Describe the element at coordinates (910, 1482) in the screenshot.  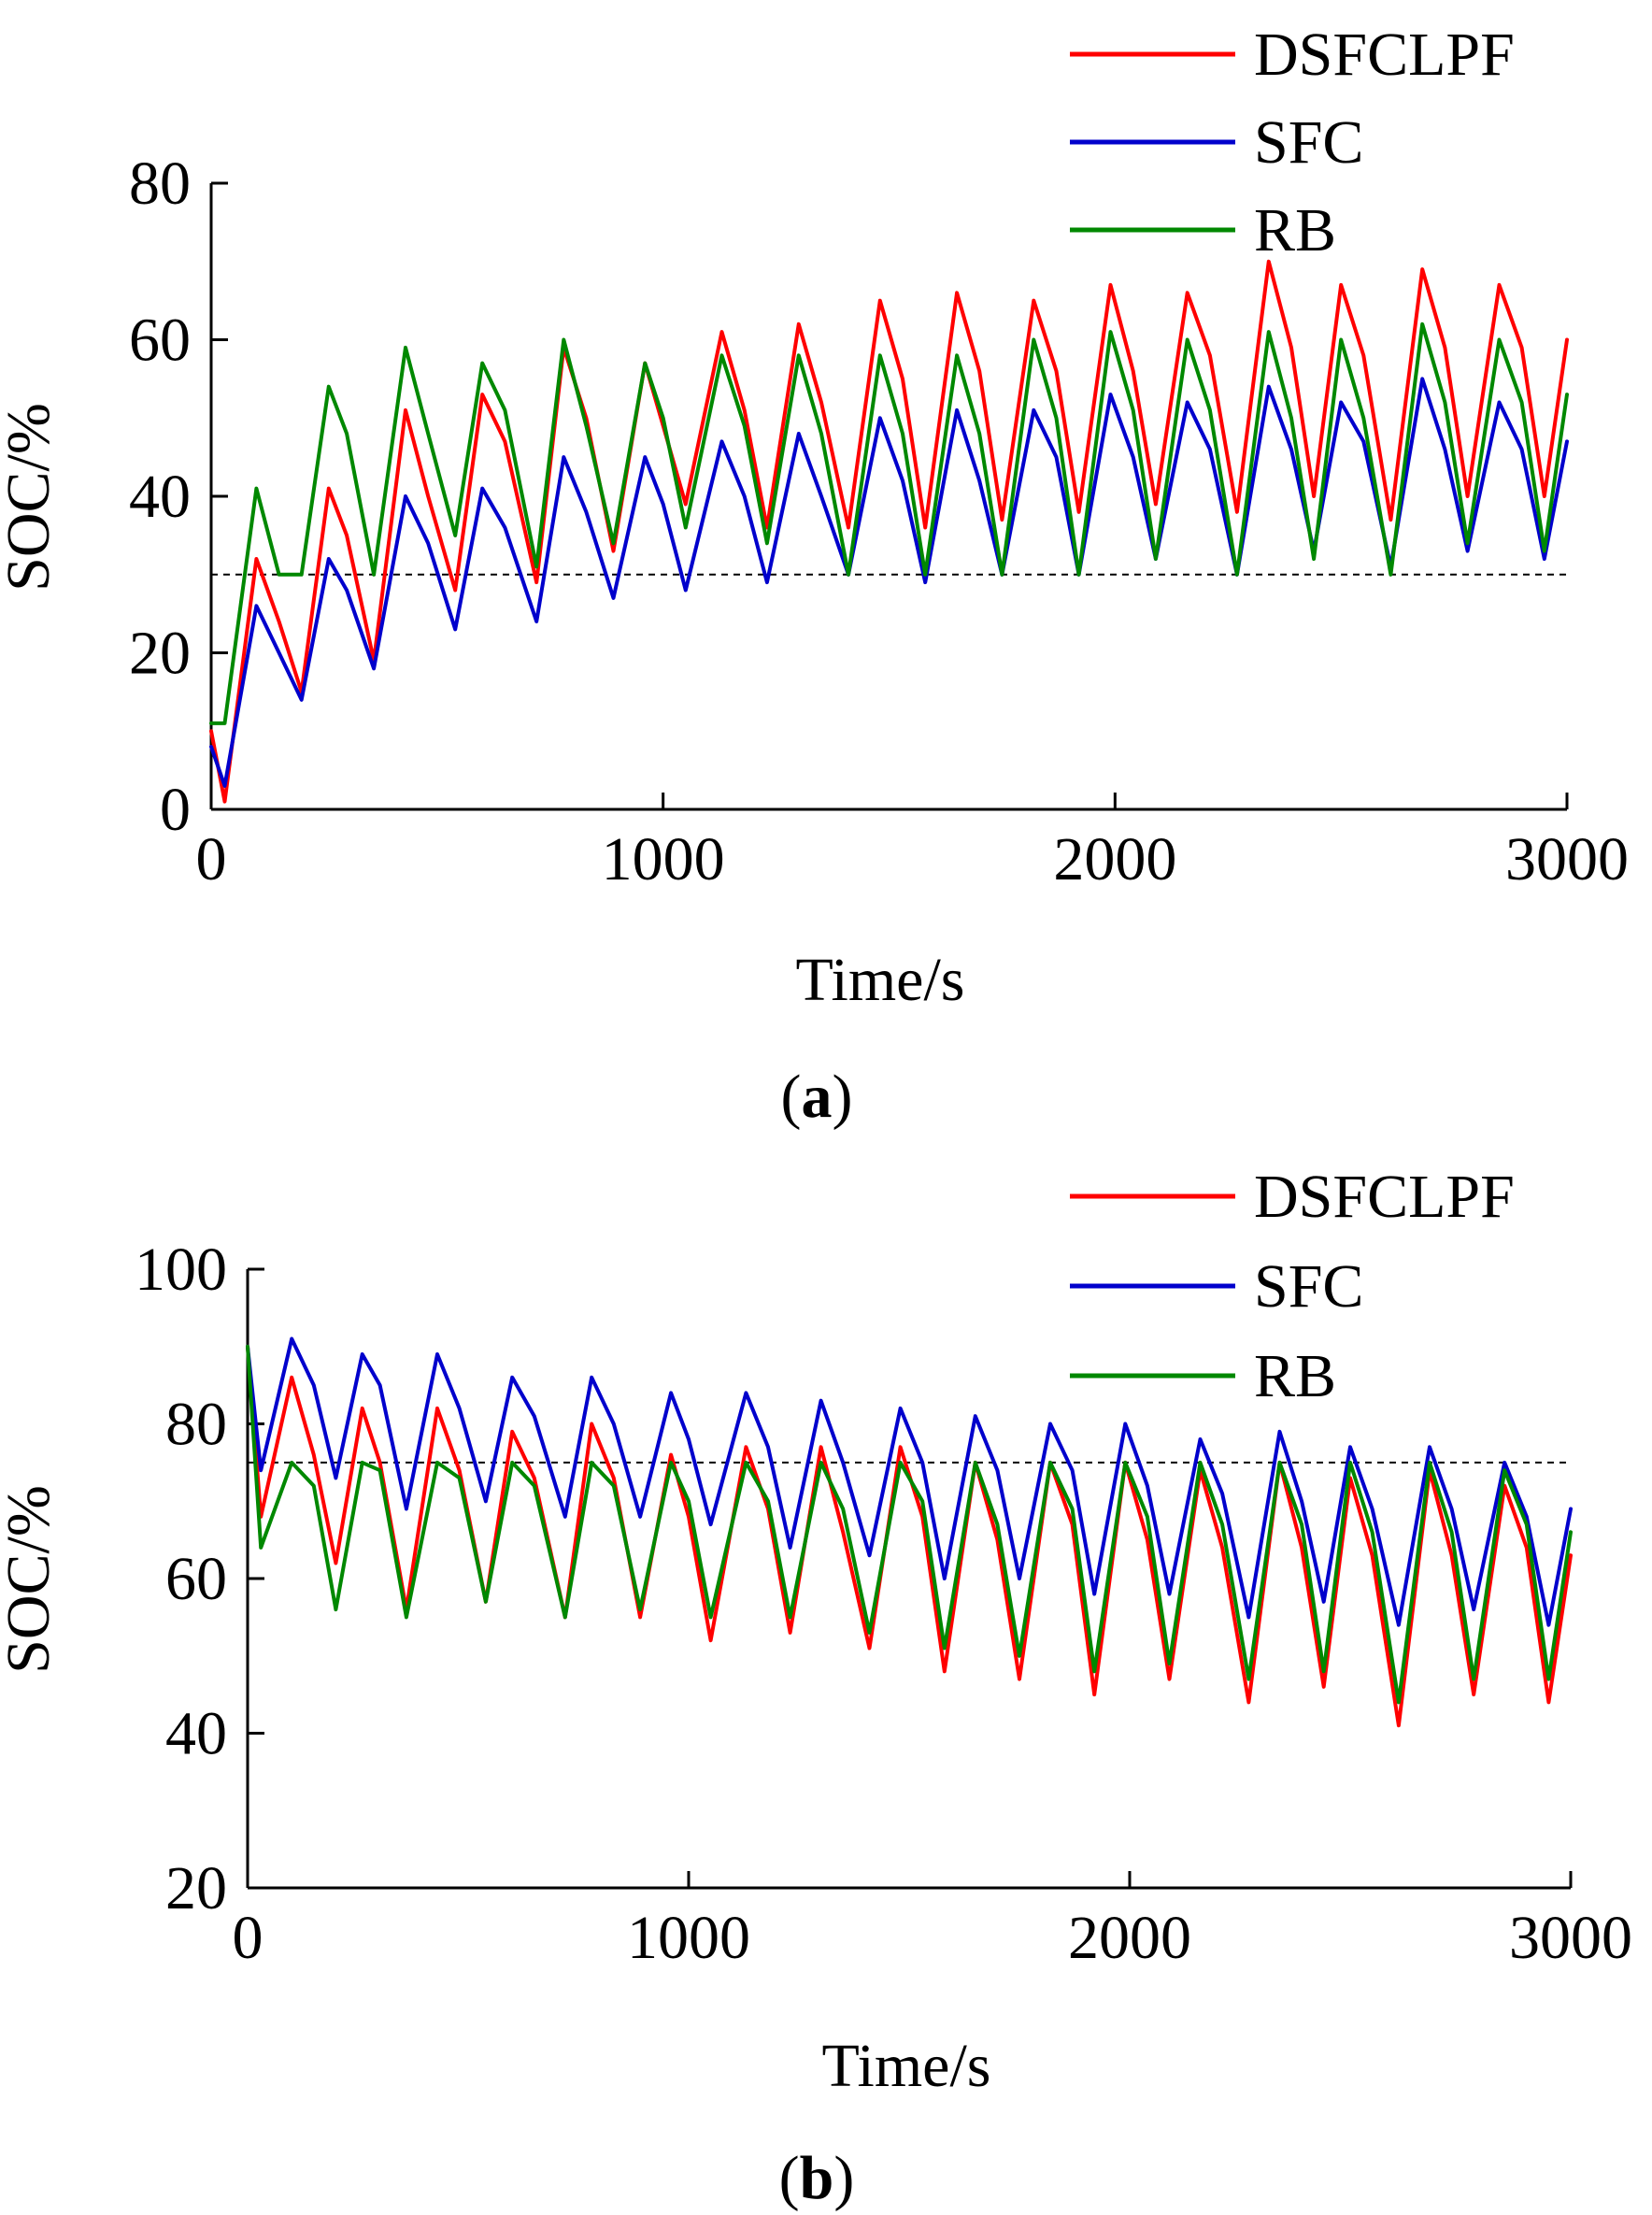
I see `panel-b-series-sfc` at that location.